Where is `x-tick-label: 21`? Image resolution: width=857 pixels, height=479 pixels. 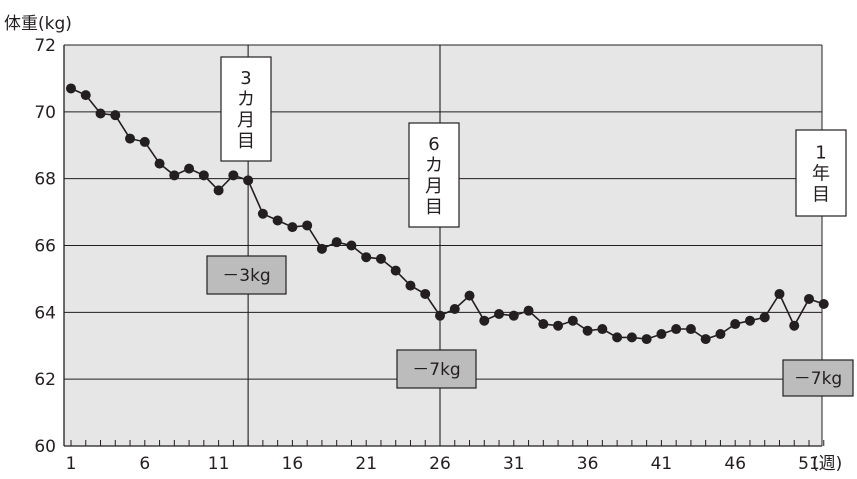 x-tick-label: 21 is located at coordinates (366, 464).